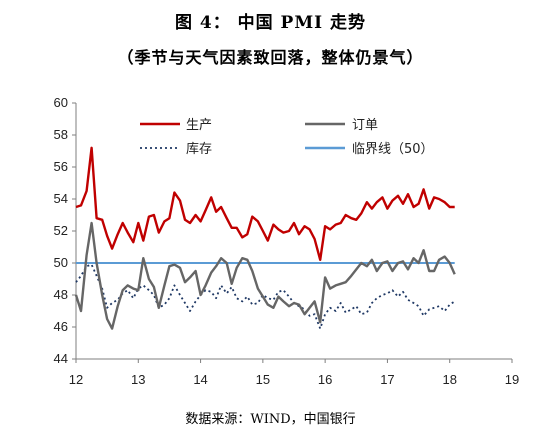 This screenshot has height=443, width=541. What do you see at coordinates (61, 262) in the screenshot?
I see `y-tick-label: 50` at bounding box center [61, 262].